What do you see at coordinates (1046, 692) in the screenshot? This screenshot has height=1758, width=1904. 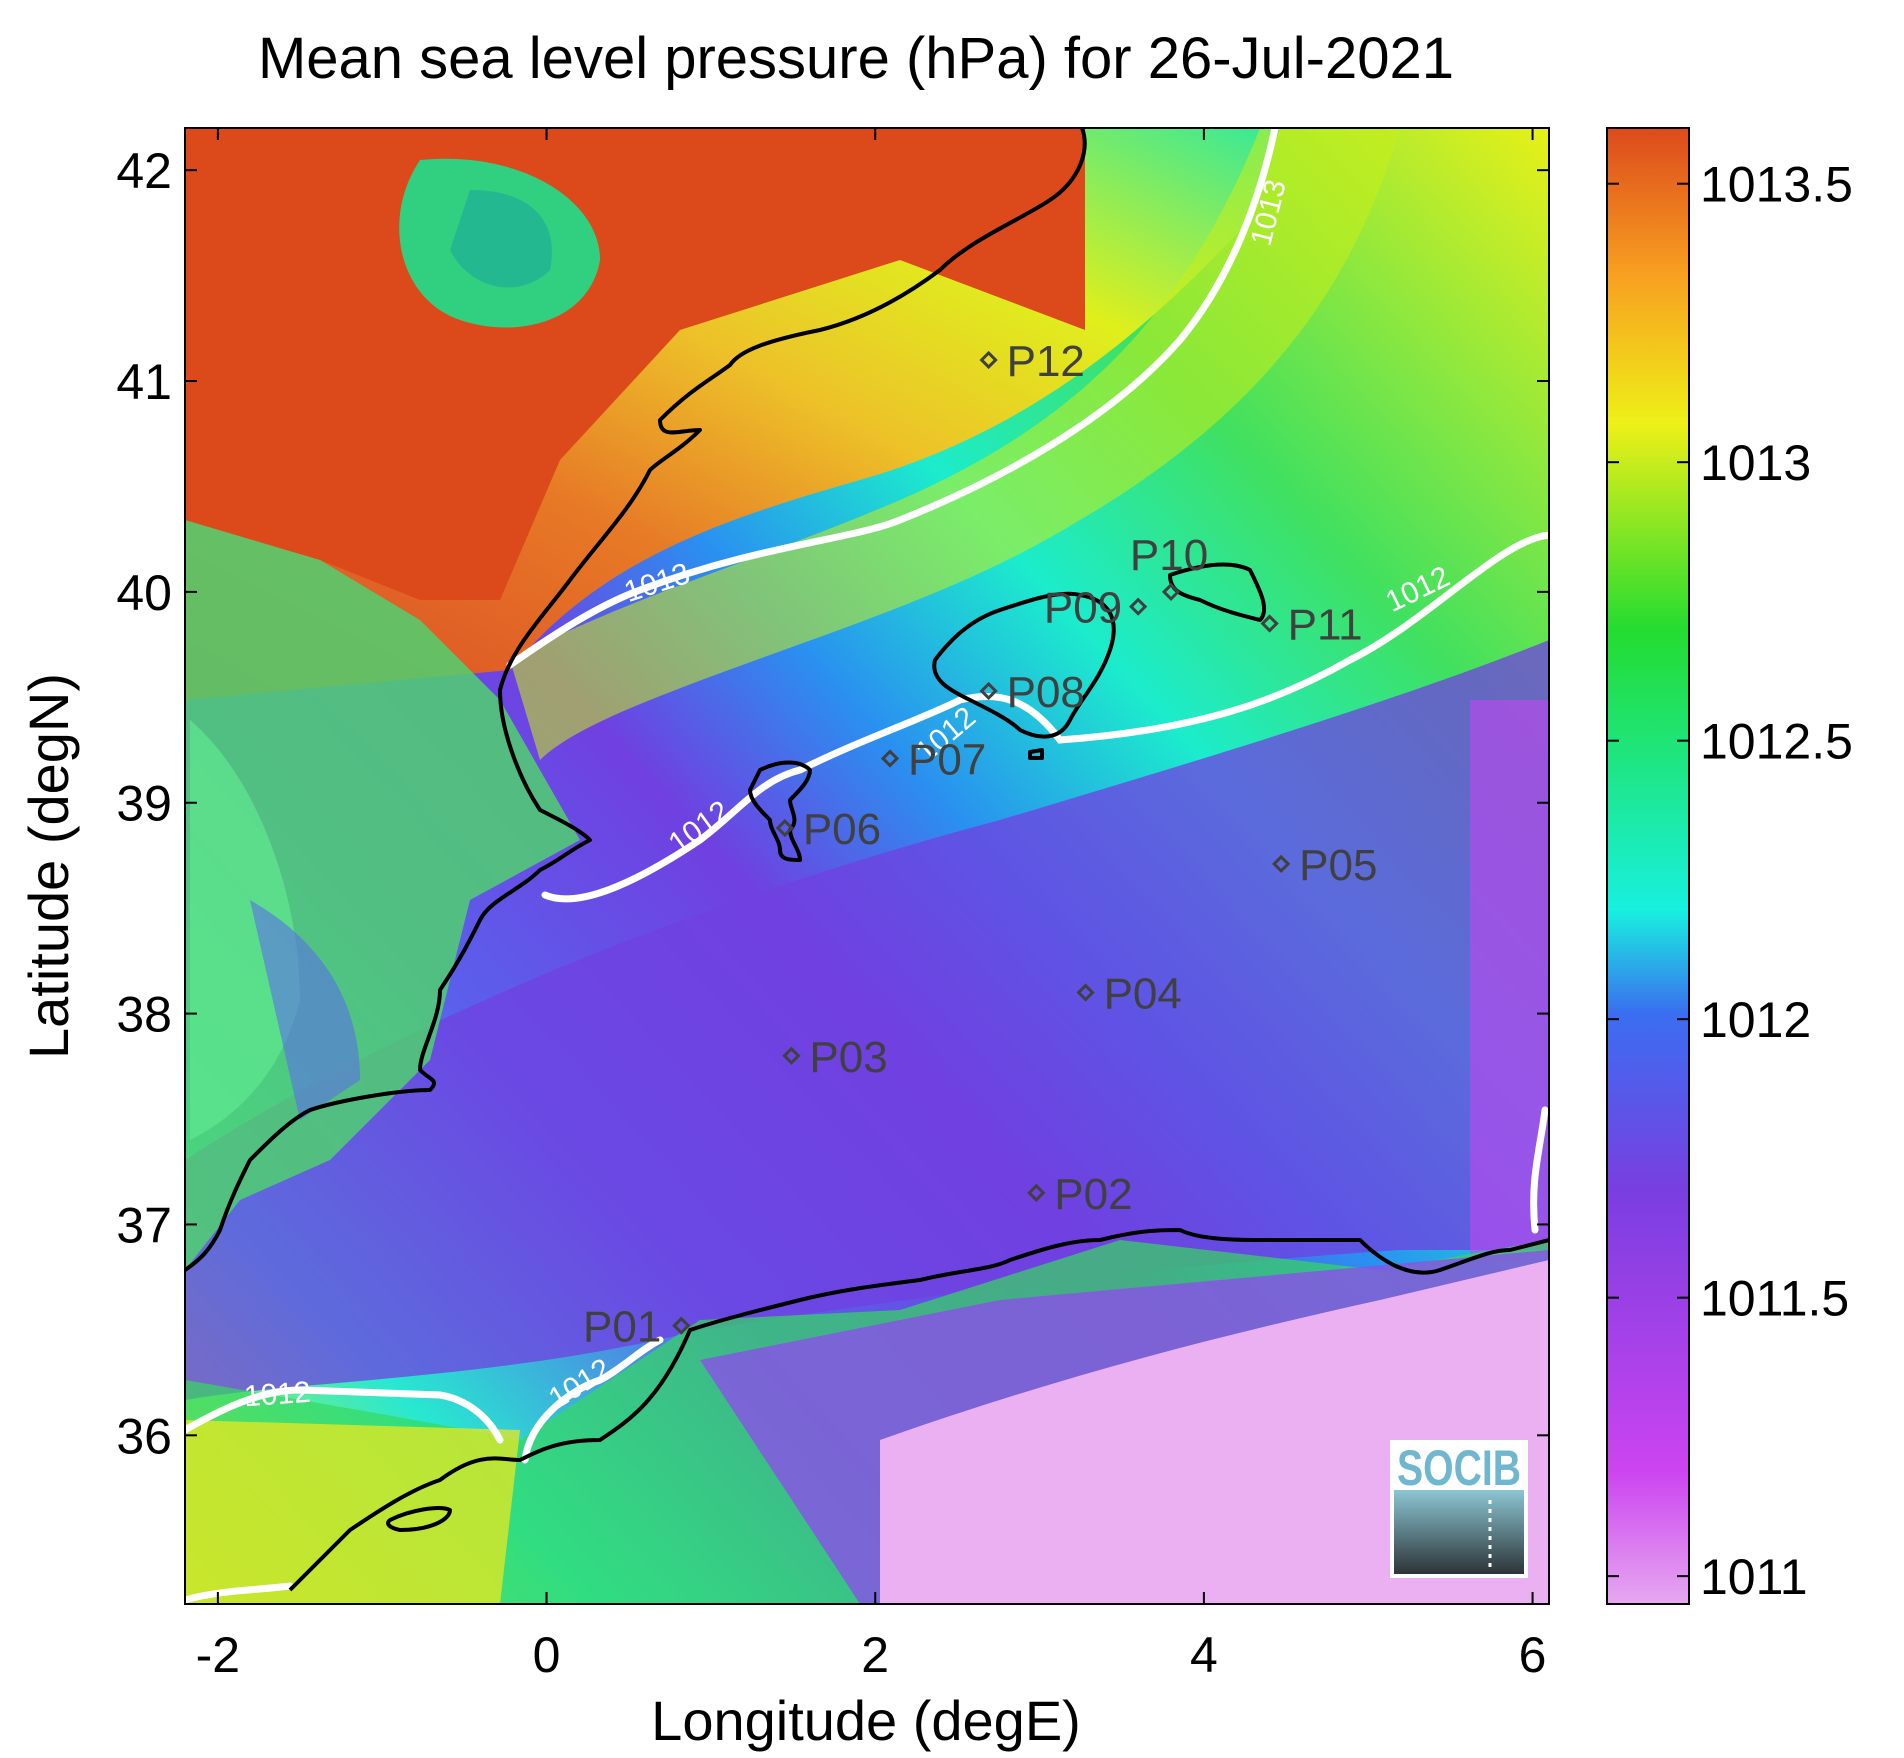 I see `station-label: P08` at bounding box center [1046, 692].